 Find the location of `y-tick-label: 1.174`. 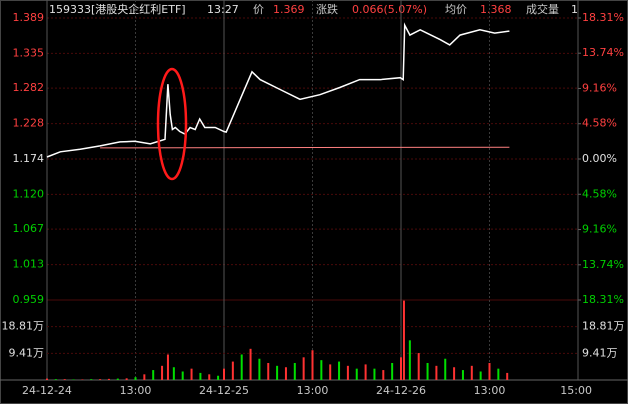

y-tick-label: 1.174 is located at coordinates (29, 158).